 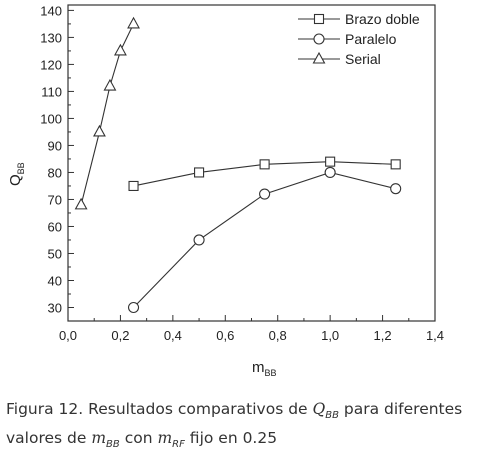 What do you see at coordinates (178, 445) in the screenshot?
I see `caption-m-rf-sub: RF` at bounding box center [178, 445].